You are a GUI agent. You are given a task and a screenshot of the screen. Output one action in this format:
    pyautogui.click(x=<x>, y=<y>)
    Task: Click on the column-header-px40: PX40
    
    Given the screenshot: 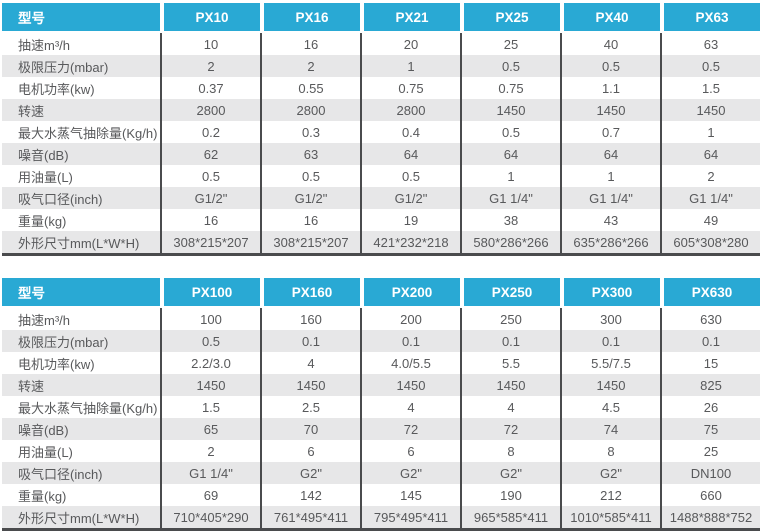 What is the action you would take?
    pyautogui.click(x=612, y=17)
    